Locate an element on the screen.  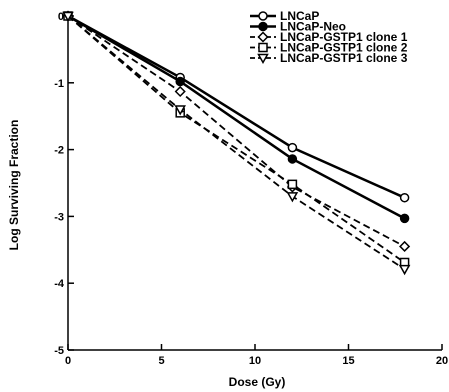
y-tick-label: 0 is located at coordinates (61, 17).